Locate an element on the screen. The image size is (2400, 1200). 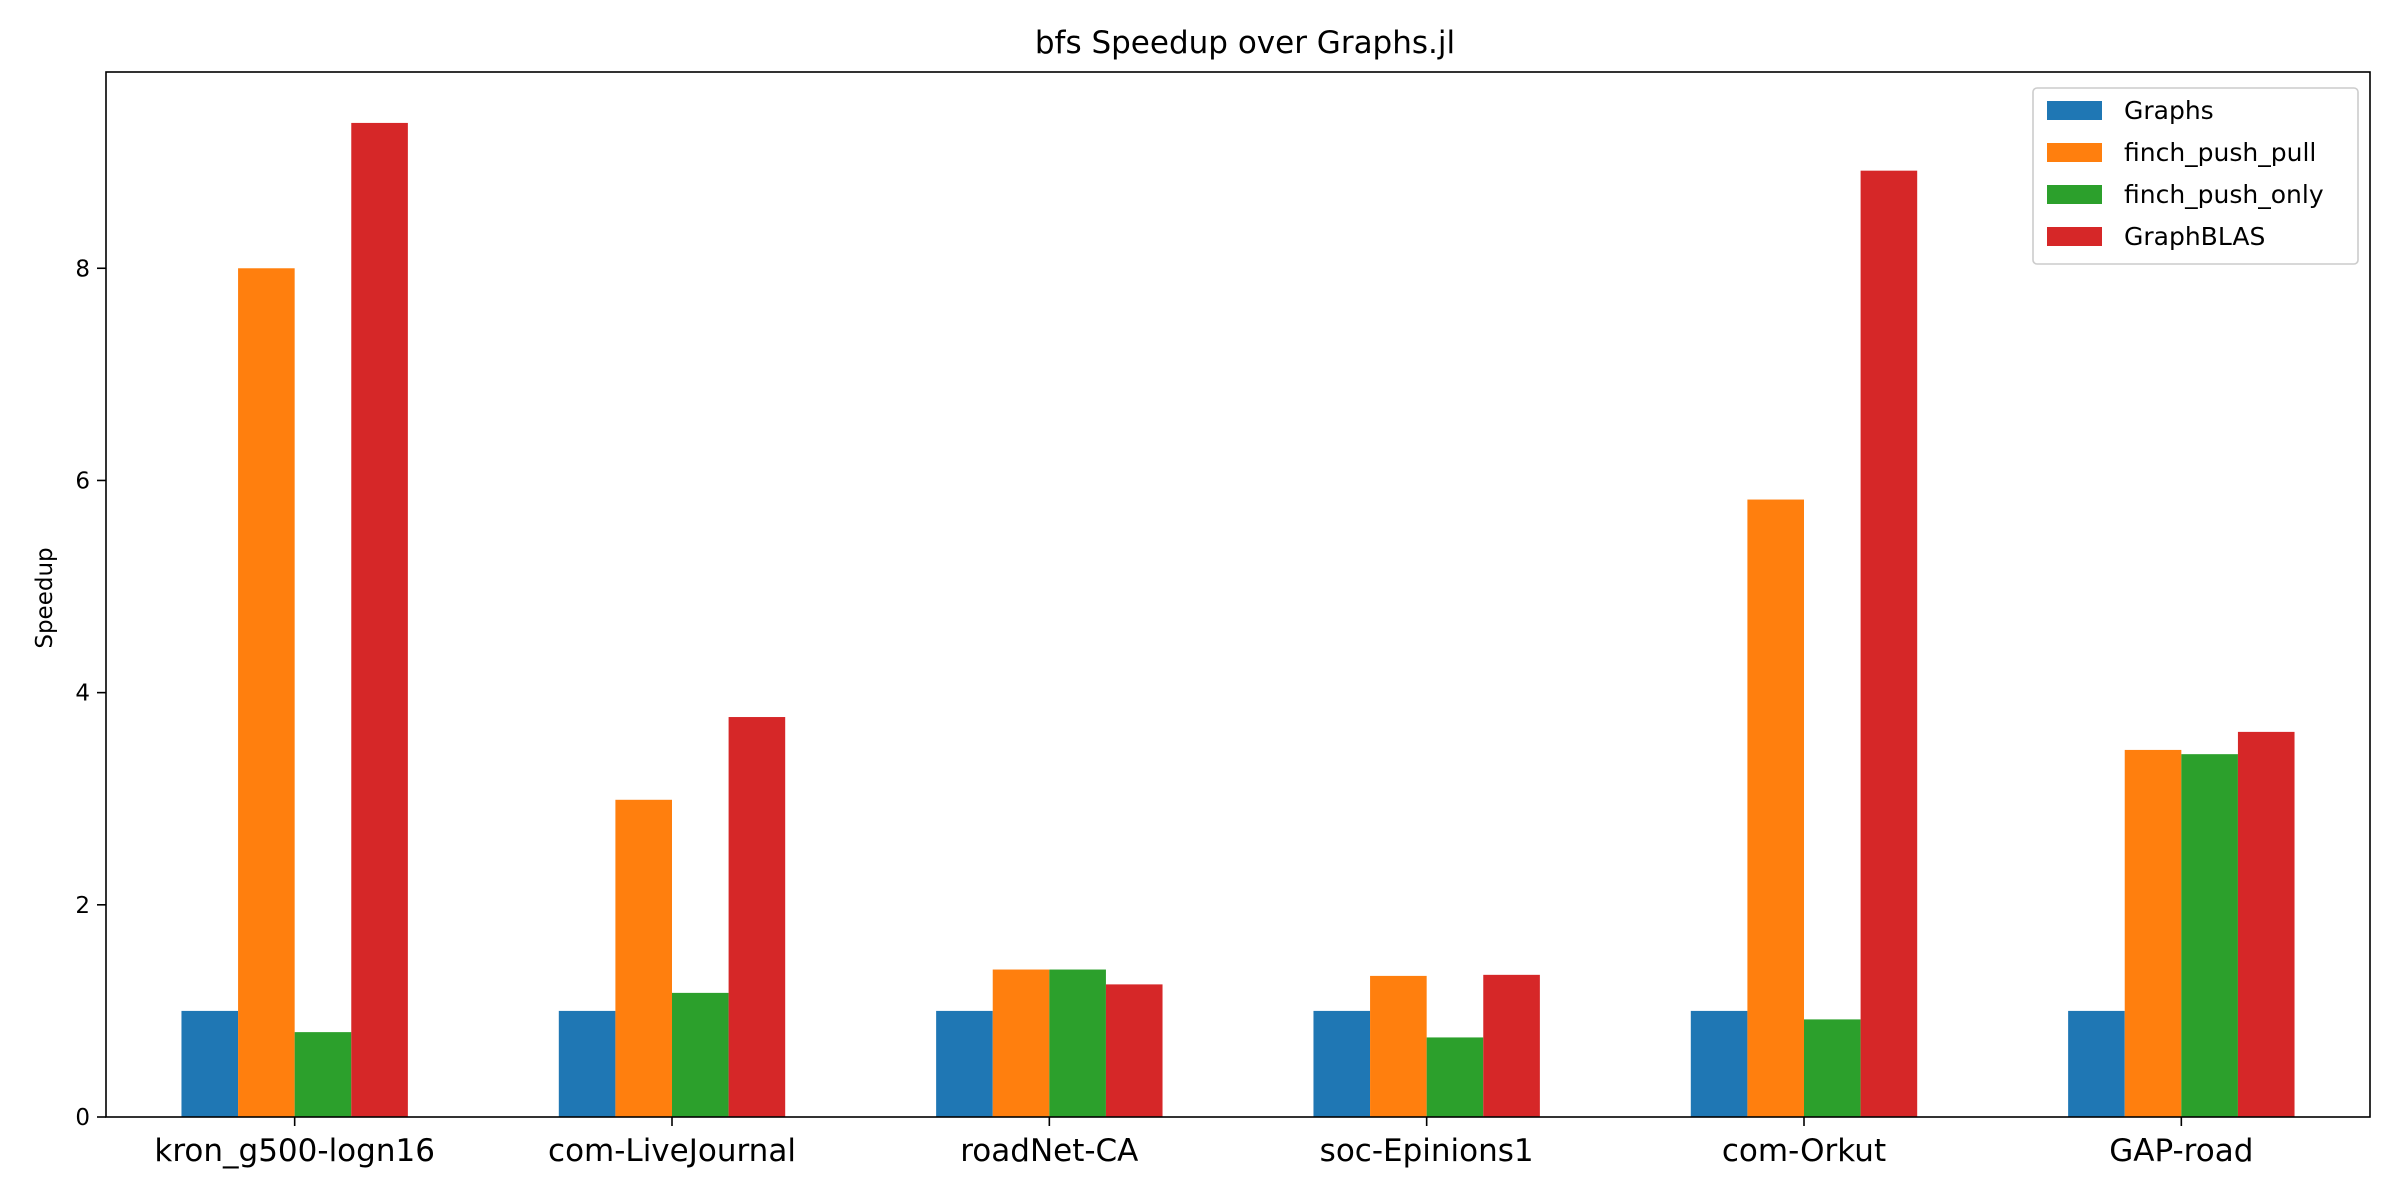
bar-Graphs-com-Orkut is located at coordinates (1719, 1063).